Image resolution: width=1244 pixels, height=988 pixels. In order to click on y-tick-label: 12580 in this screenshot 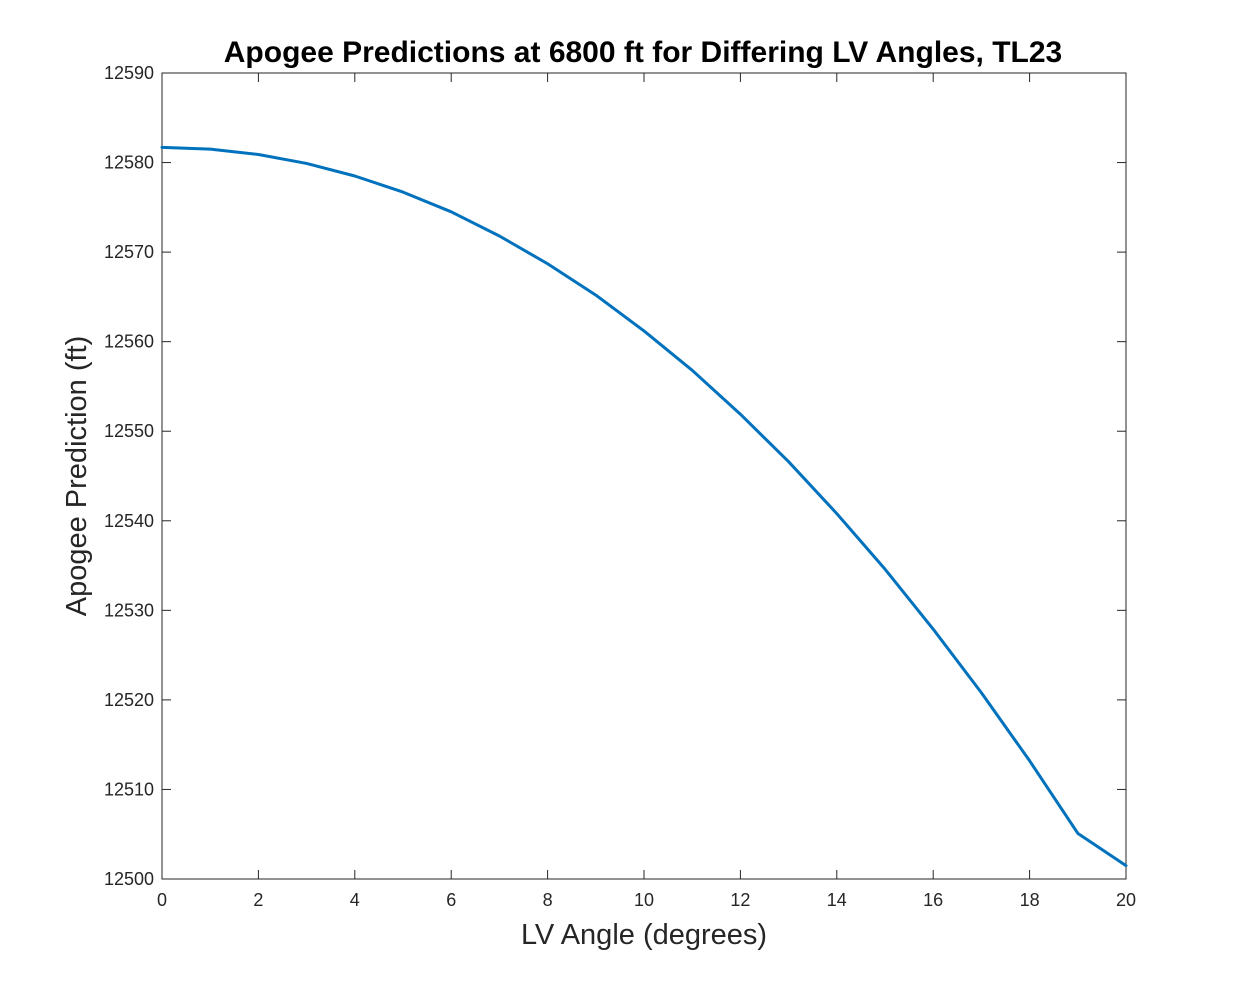, I will do `click(129, 163)`.